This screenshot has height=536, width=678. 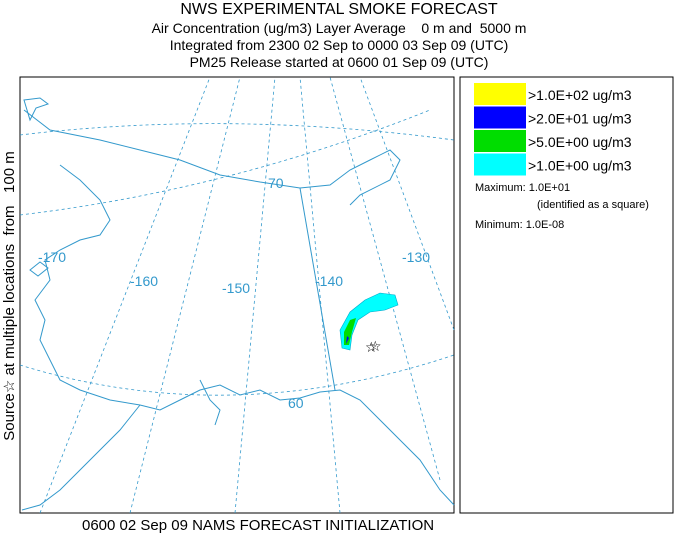 I want to click on longitude-label: -170, so click(x=52, y=257).